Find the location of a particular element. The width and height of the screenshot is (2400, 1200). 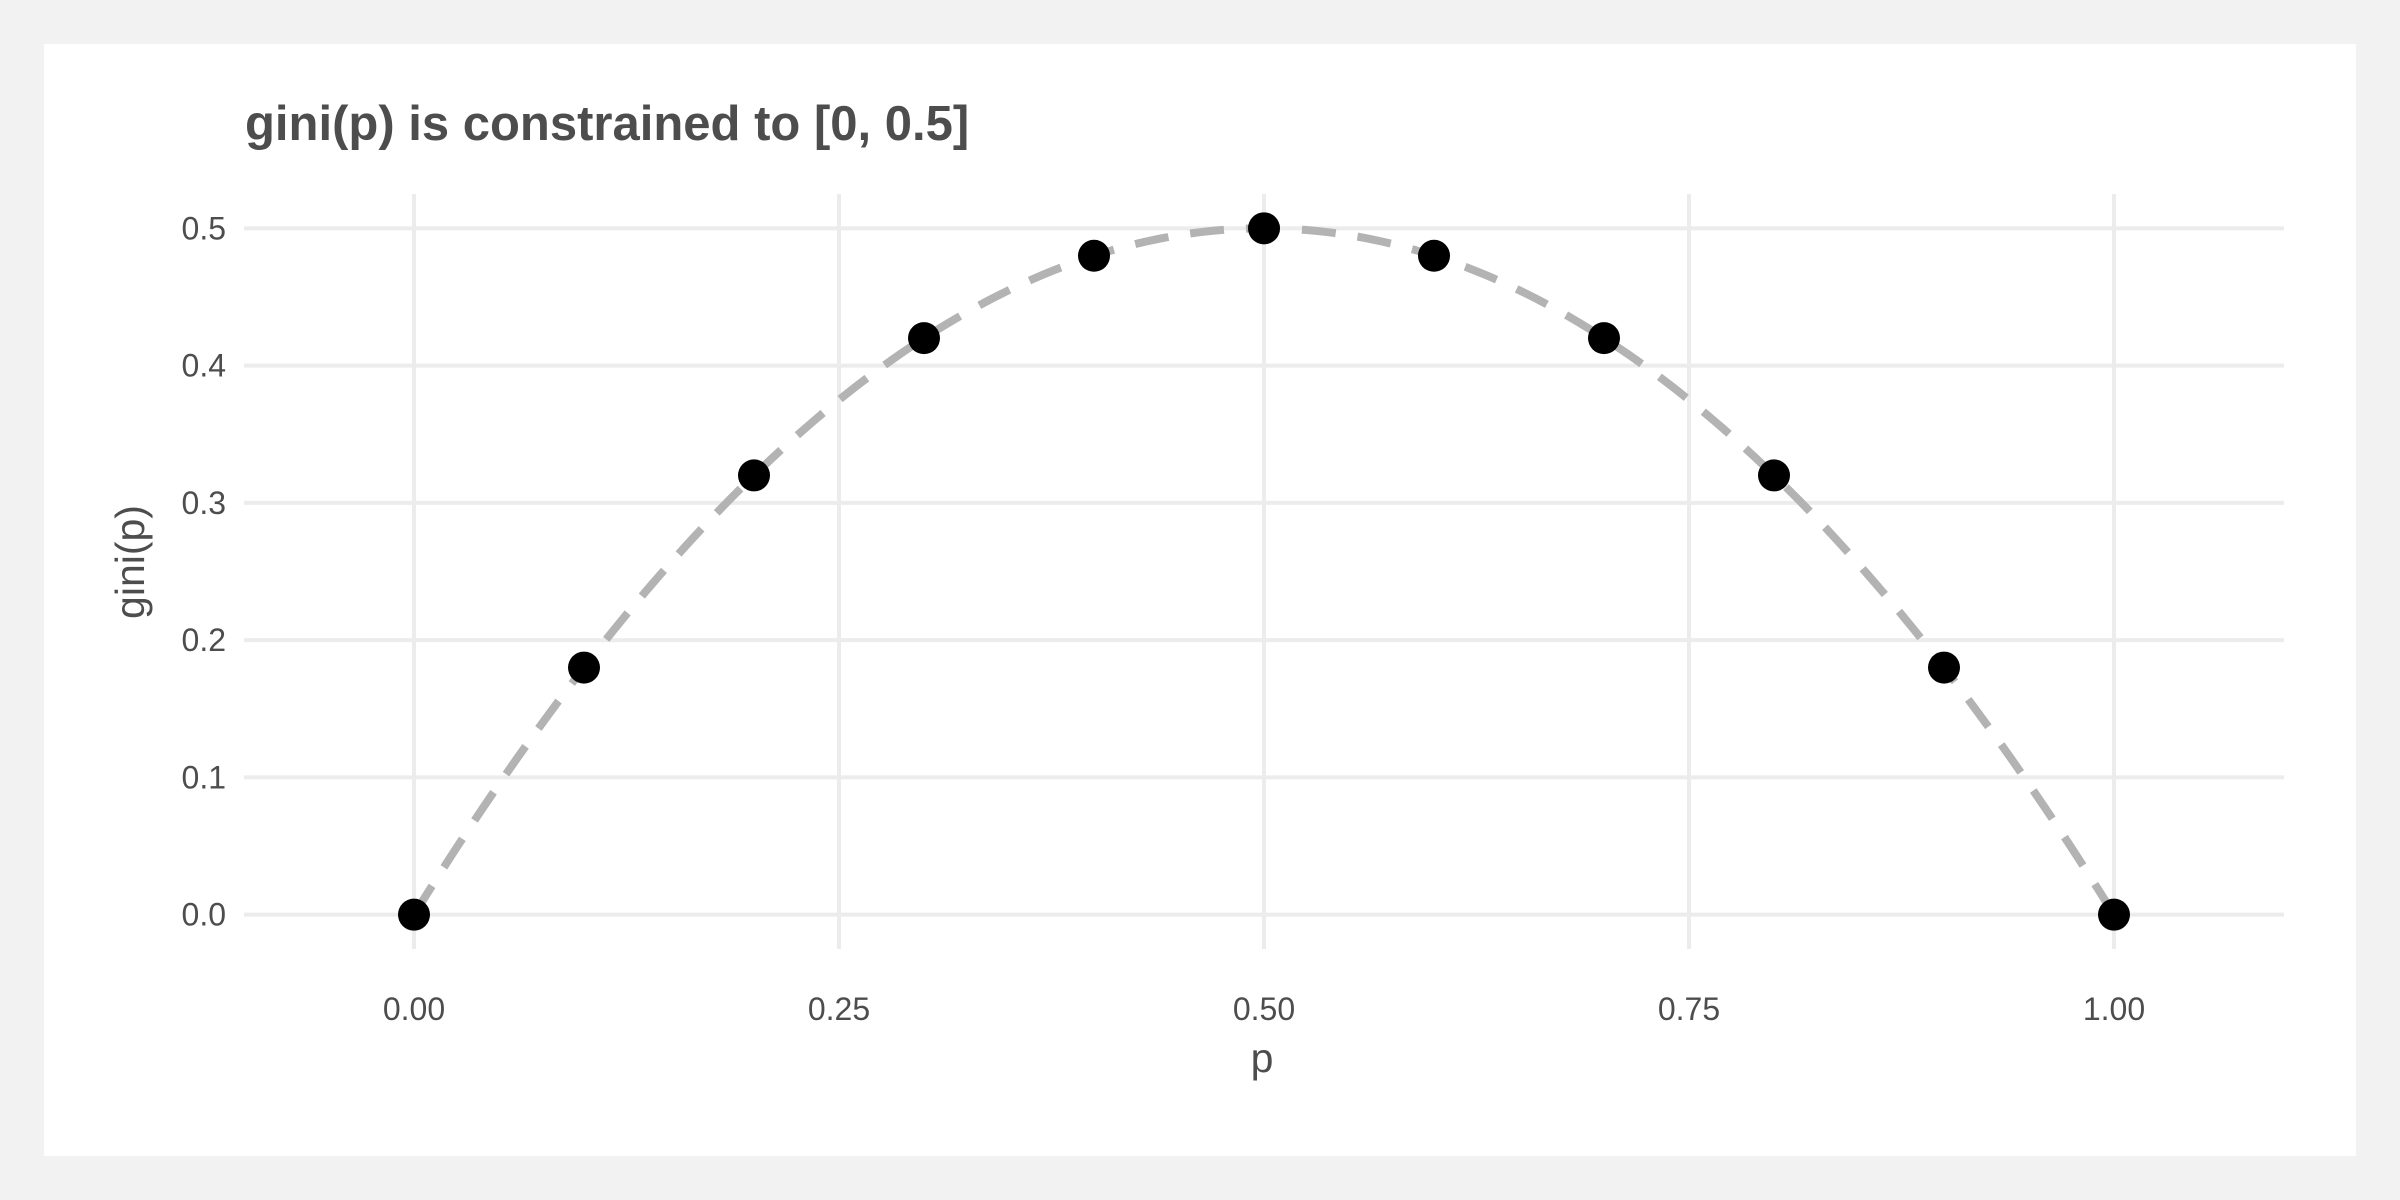

x-tick-label: 1.00 is located at coordinates (2114, 1009).